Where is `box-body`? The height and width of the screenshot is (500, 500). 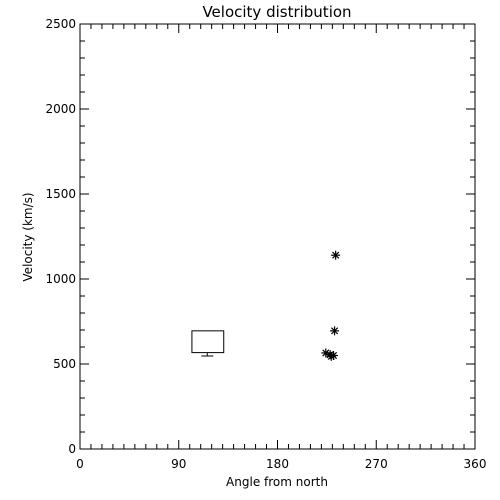
box-body is located at coordinates (208, 342).